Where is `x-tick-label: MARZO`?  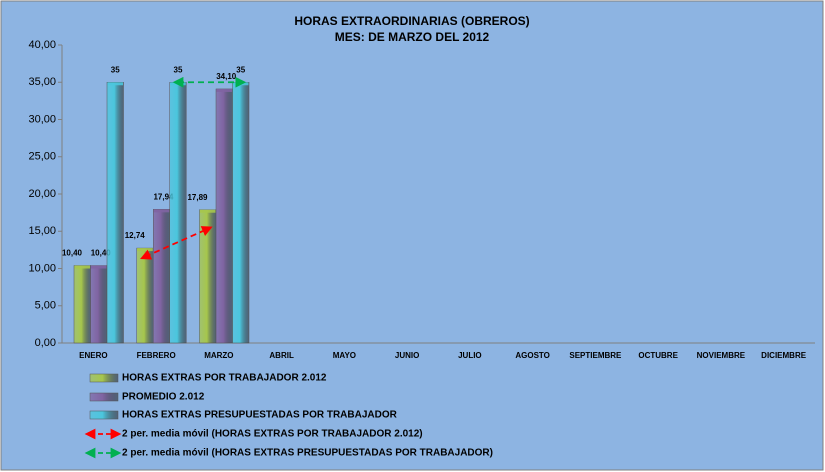 x-tick-label: MARZO is located at coordinates (218, 355).